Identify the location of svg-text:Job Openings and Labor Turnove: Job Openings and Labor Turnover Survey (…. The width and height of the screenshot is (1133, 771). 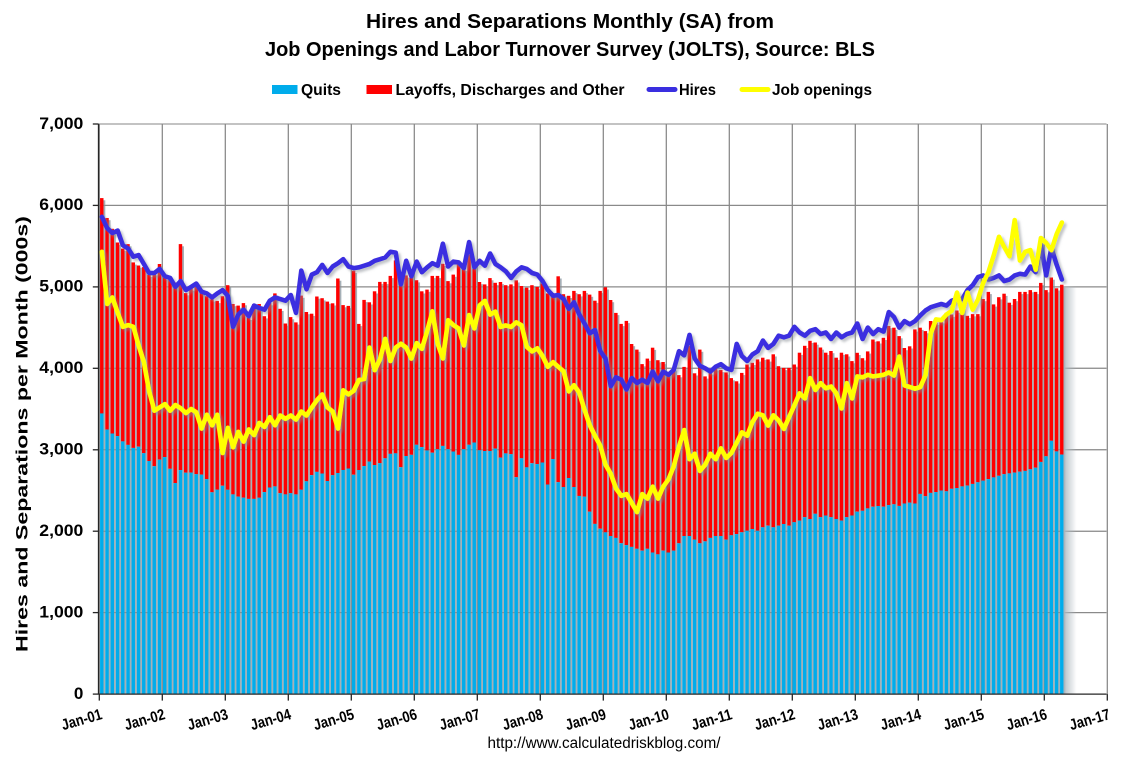
(570, 49).